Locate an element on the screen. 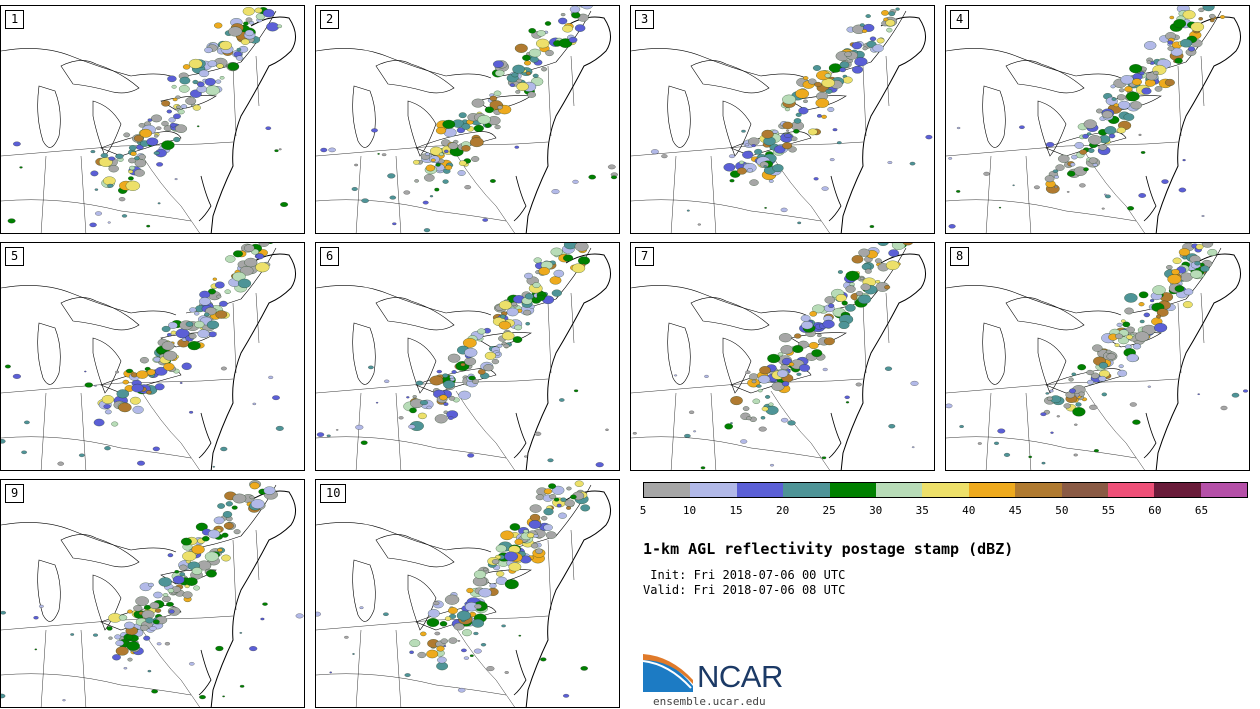 The width and height of the screenshot is (1260, 709). colorbar-ticks: 5 10 15 20 25 30 35 40 45 50 55 60 65 is located at coordinates (943, 511).